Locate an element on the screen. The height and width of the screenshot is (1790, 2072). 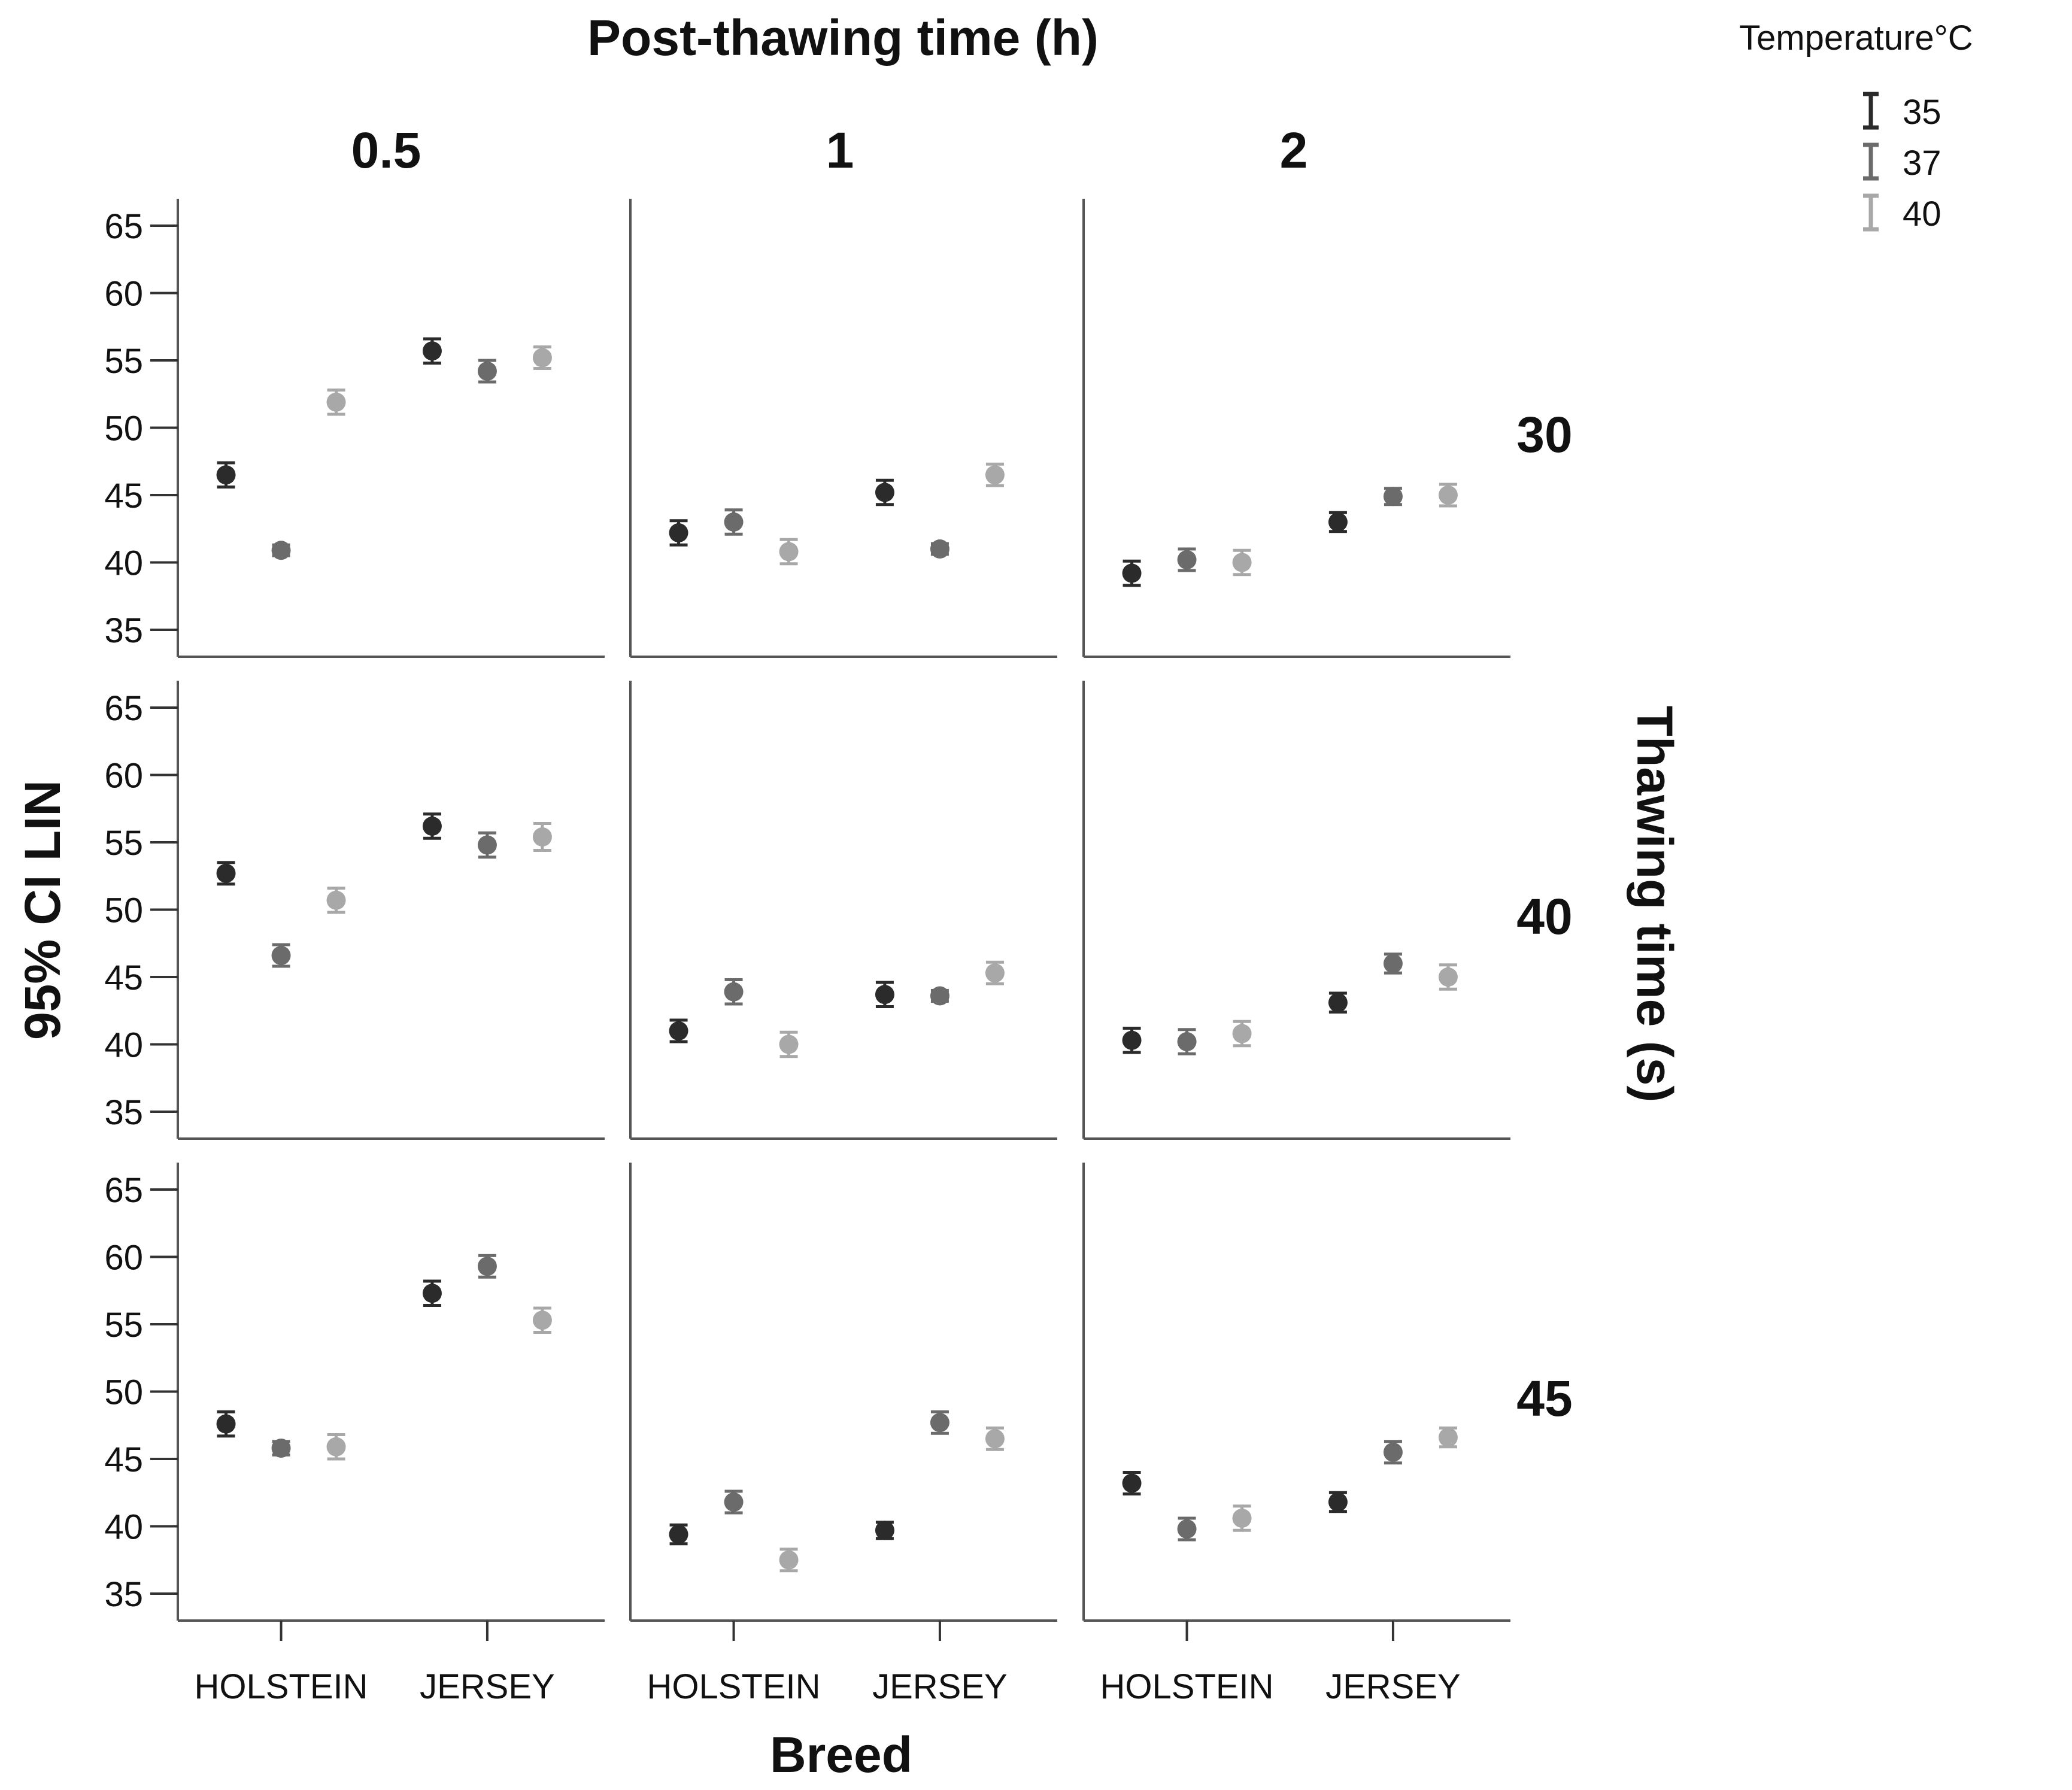
legend-title: Temperature°C is located at coordinates (1856, 38).